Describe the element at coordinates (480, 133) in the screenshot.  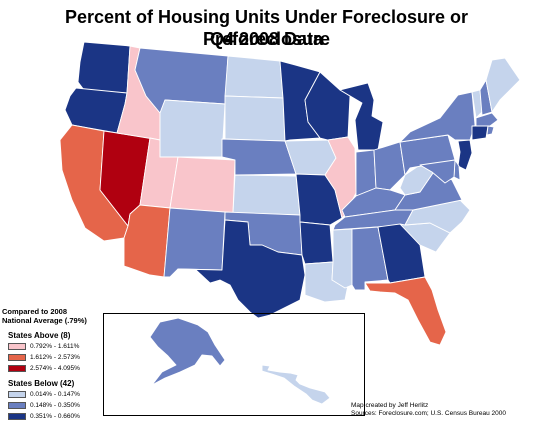
I see `state-connecticut` at that location.